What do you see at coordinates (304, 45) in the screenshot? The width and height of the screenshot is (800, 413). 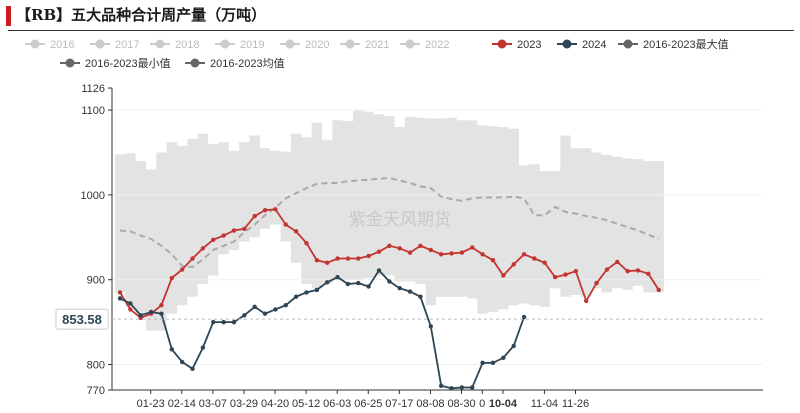 I see `legend-item-2020: 2020` at bounding box center [304, 45].